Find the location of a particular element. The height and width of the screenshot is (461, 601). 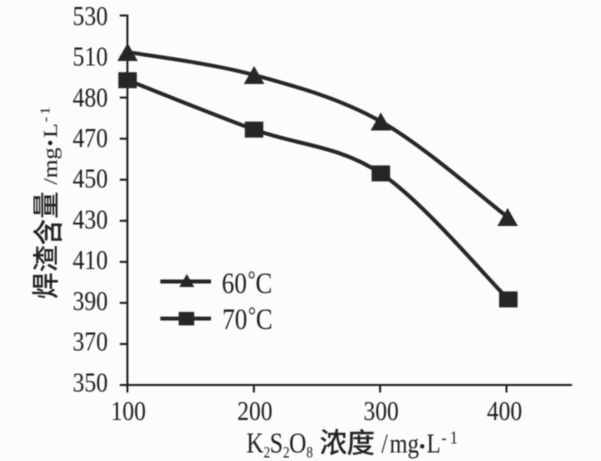

svg-text: 390 is located at coordinates (90, 301).